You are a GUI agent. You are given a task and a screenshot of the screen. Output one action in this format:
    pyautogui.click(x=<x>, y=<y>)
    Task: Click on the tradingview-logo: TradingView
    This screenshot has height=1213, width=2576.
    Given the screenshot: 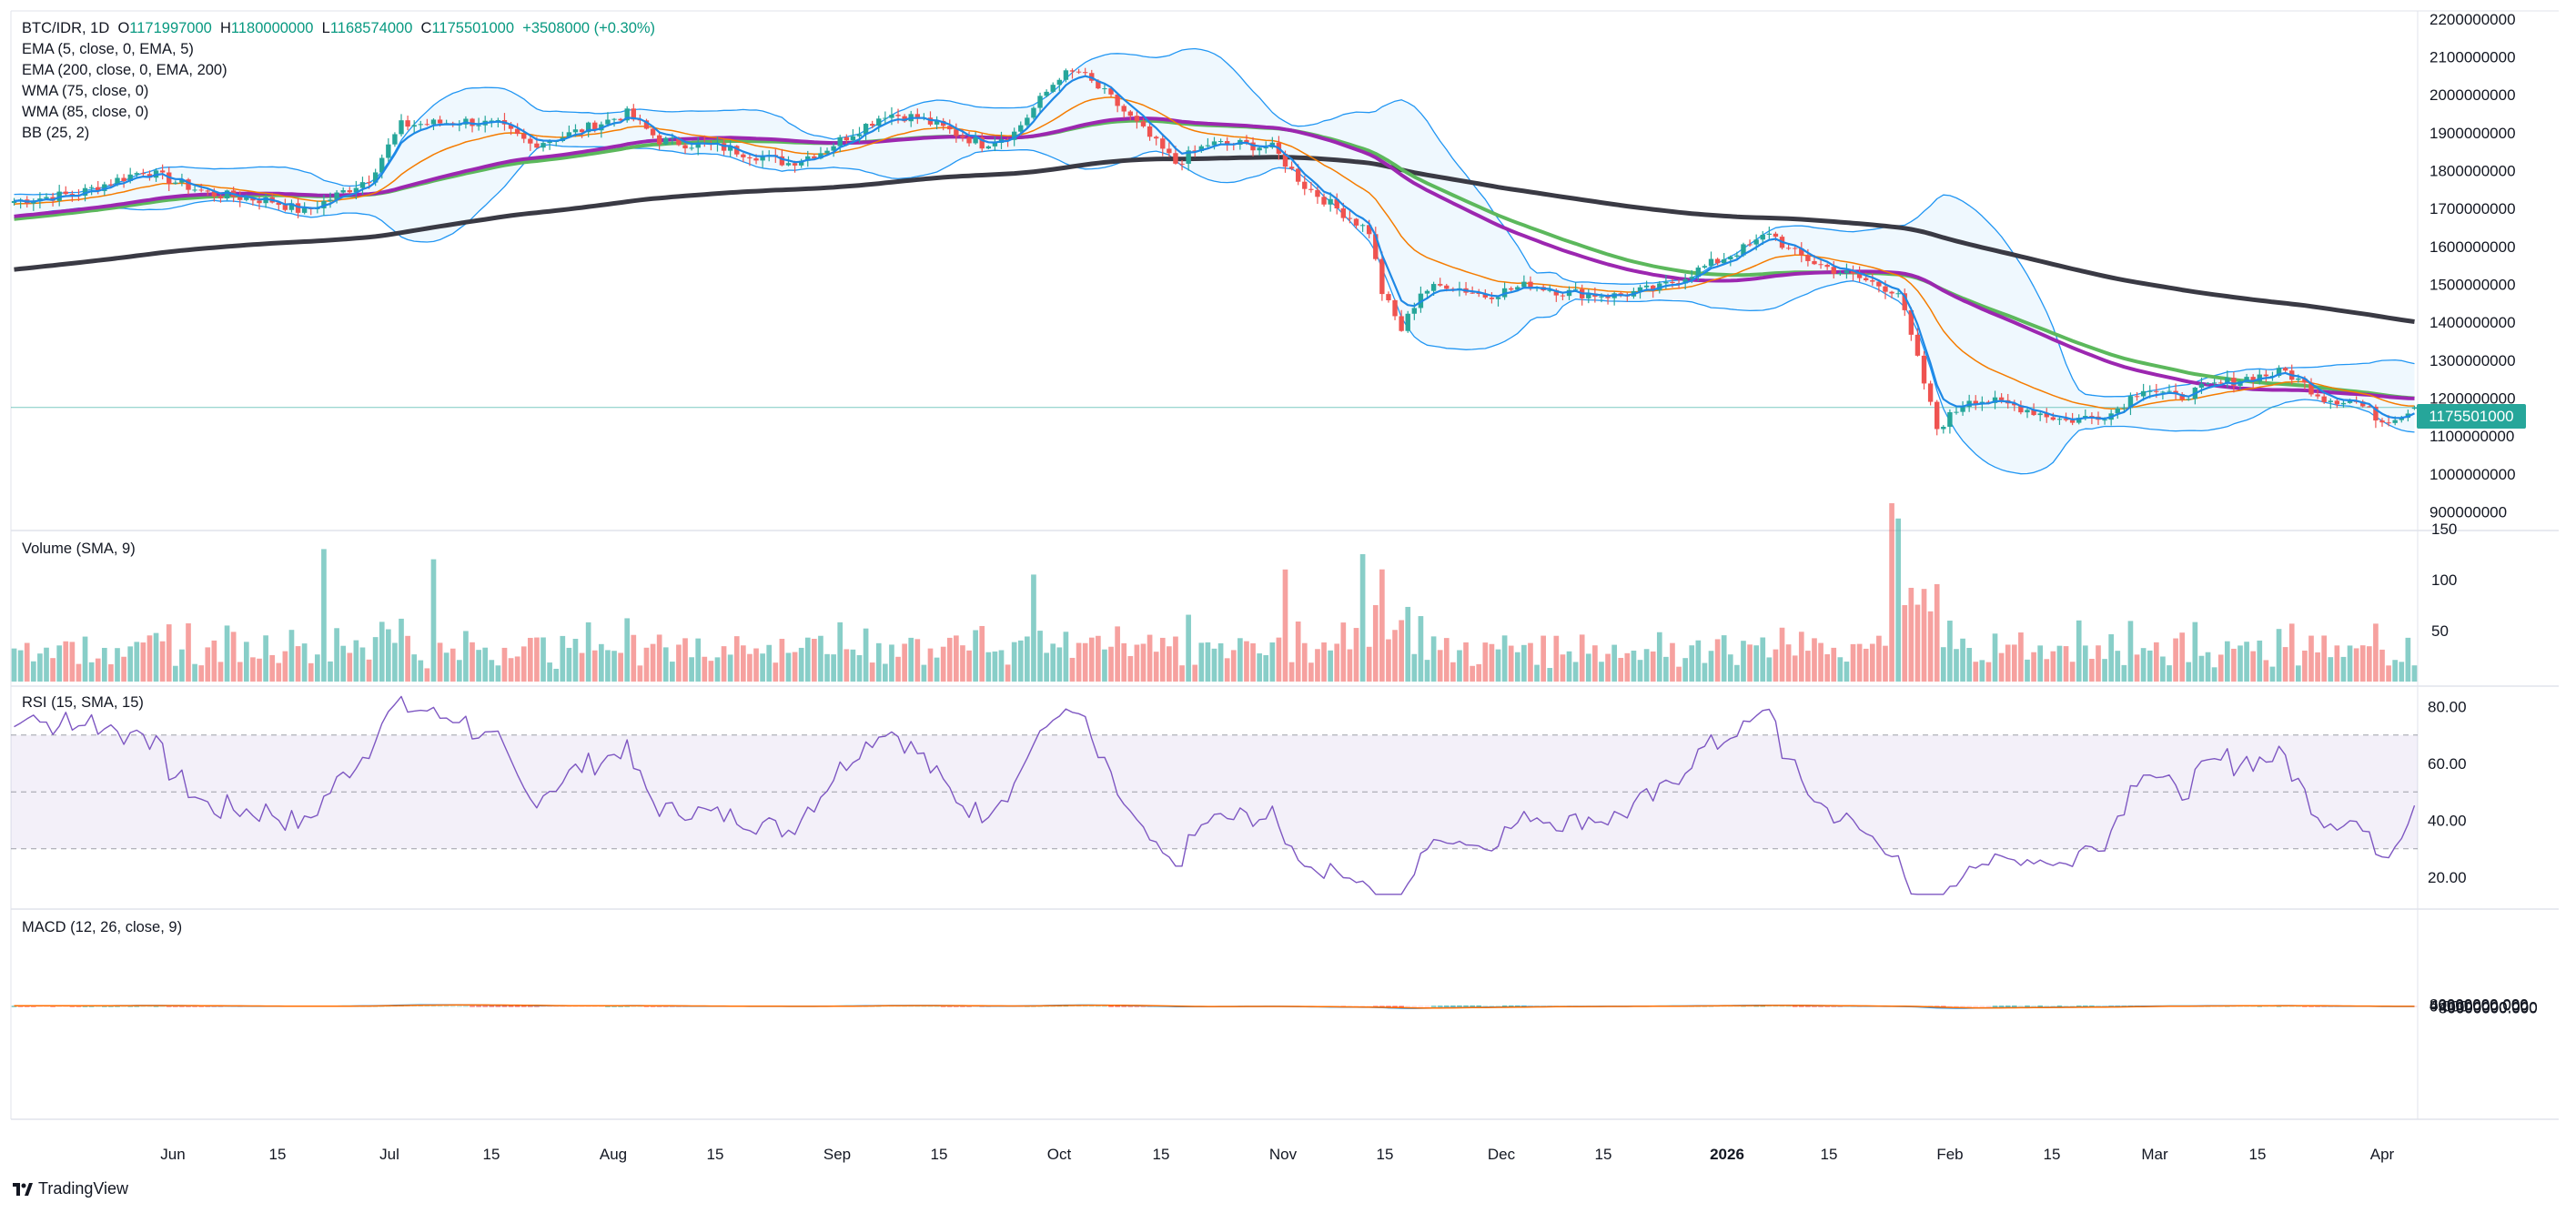 What is the action you would take?
    pyautogui.click(x=70, y=1188)
    